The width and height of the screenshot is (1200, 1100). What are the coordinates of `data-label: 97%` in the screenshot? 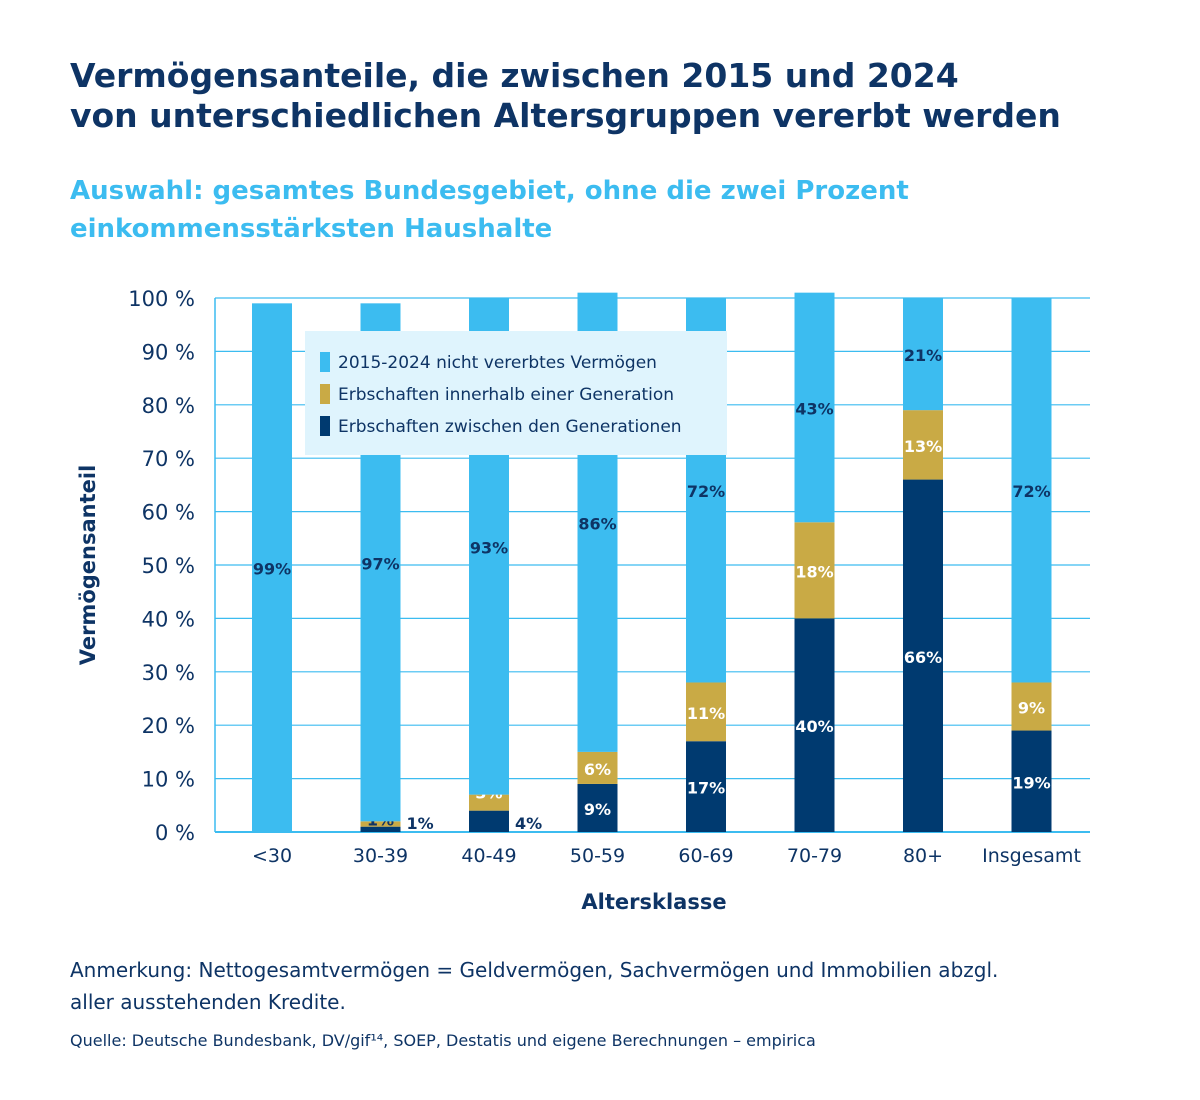 It's located at (380, 563).